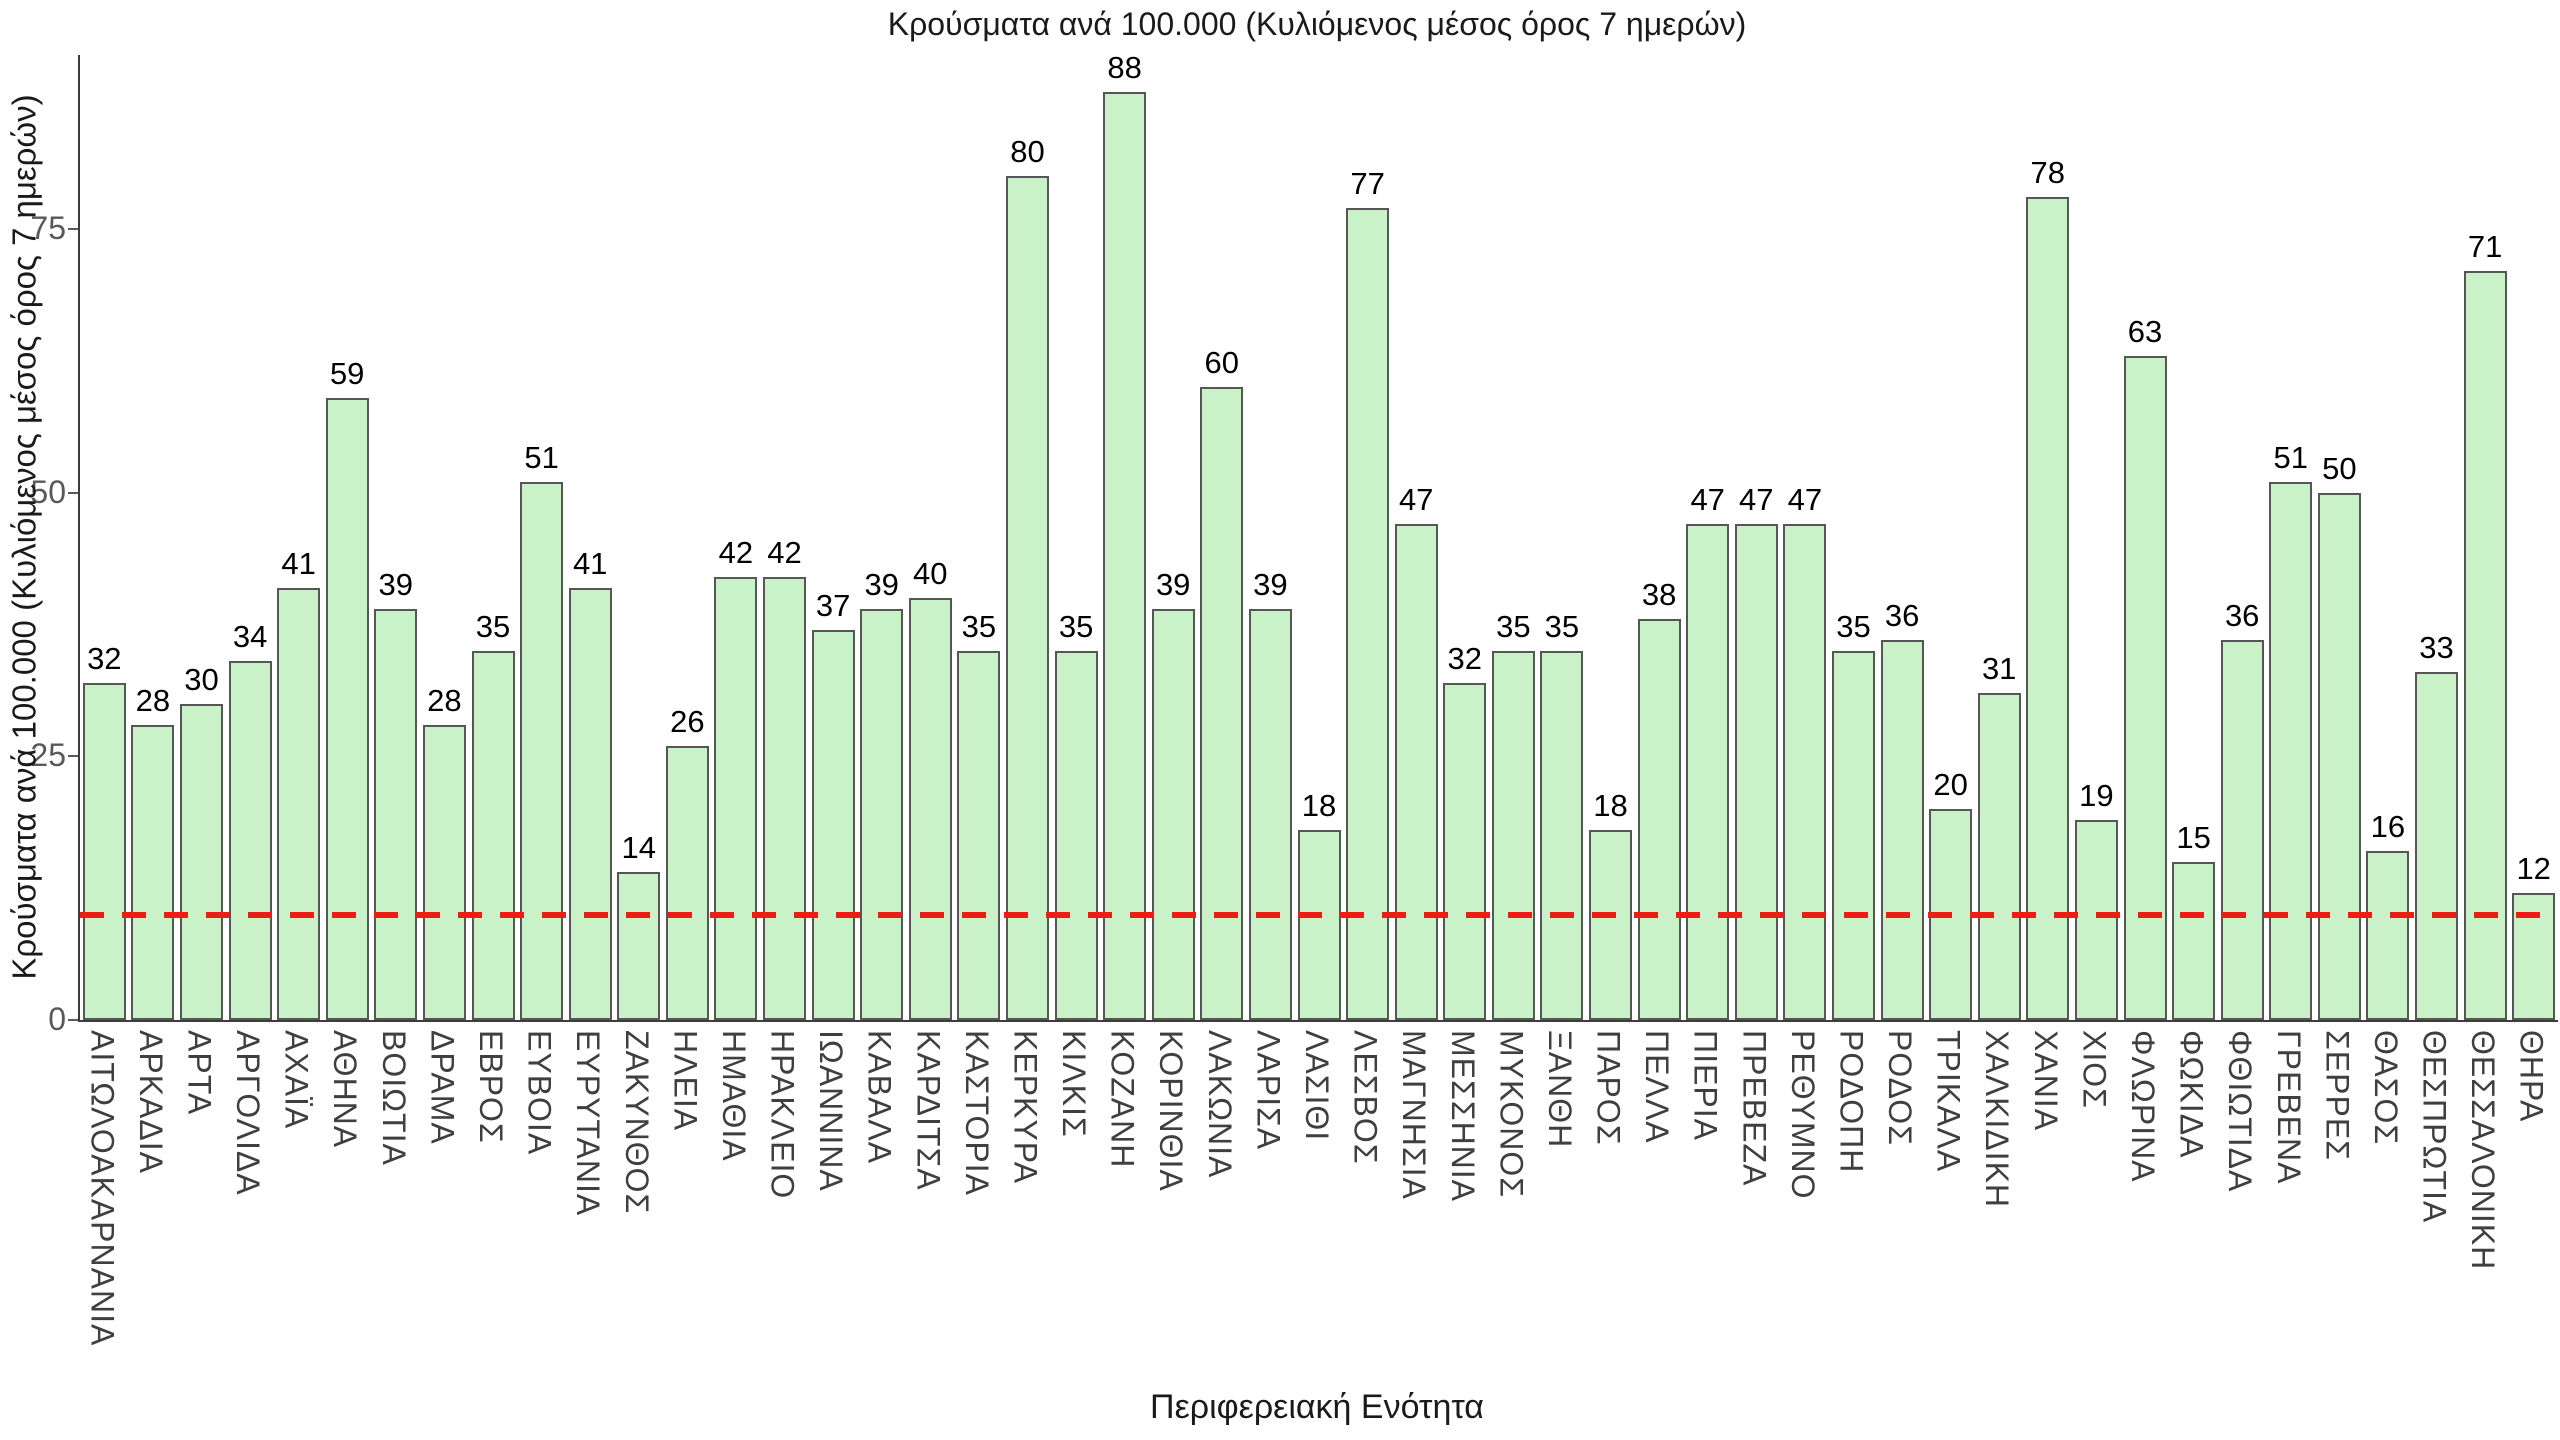 The image size is (2560, 1440). What do you see at coordinates (1657, 1087) in the screenshot?
I see `x-category-label: ΠΕΛΛΑ` at bounding box center [1657, 1087].